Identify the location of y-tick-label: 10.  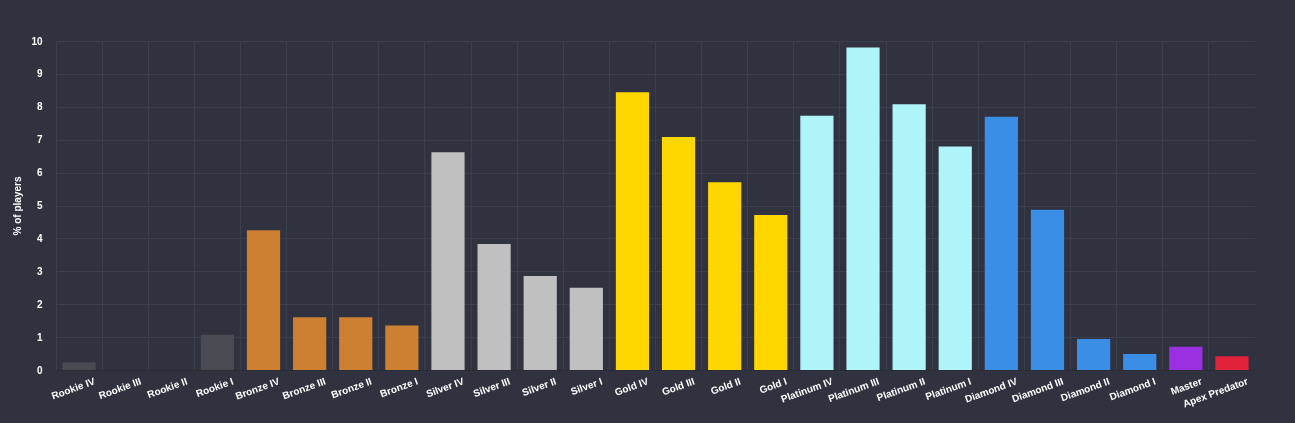
(37, 41).